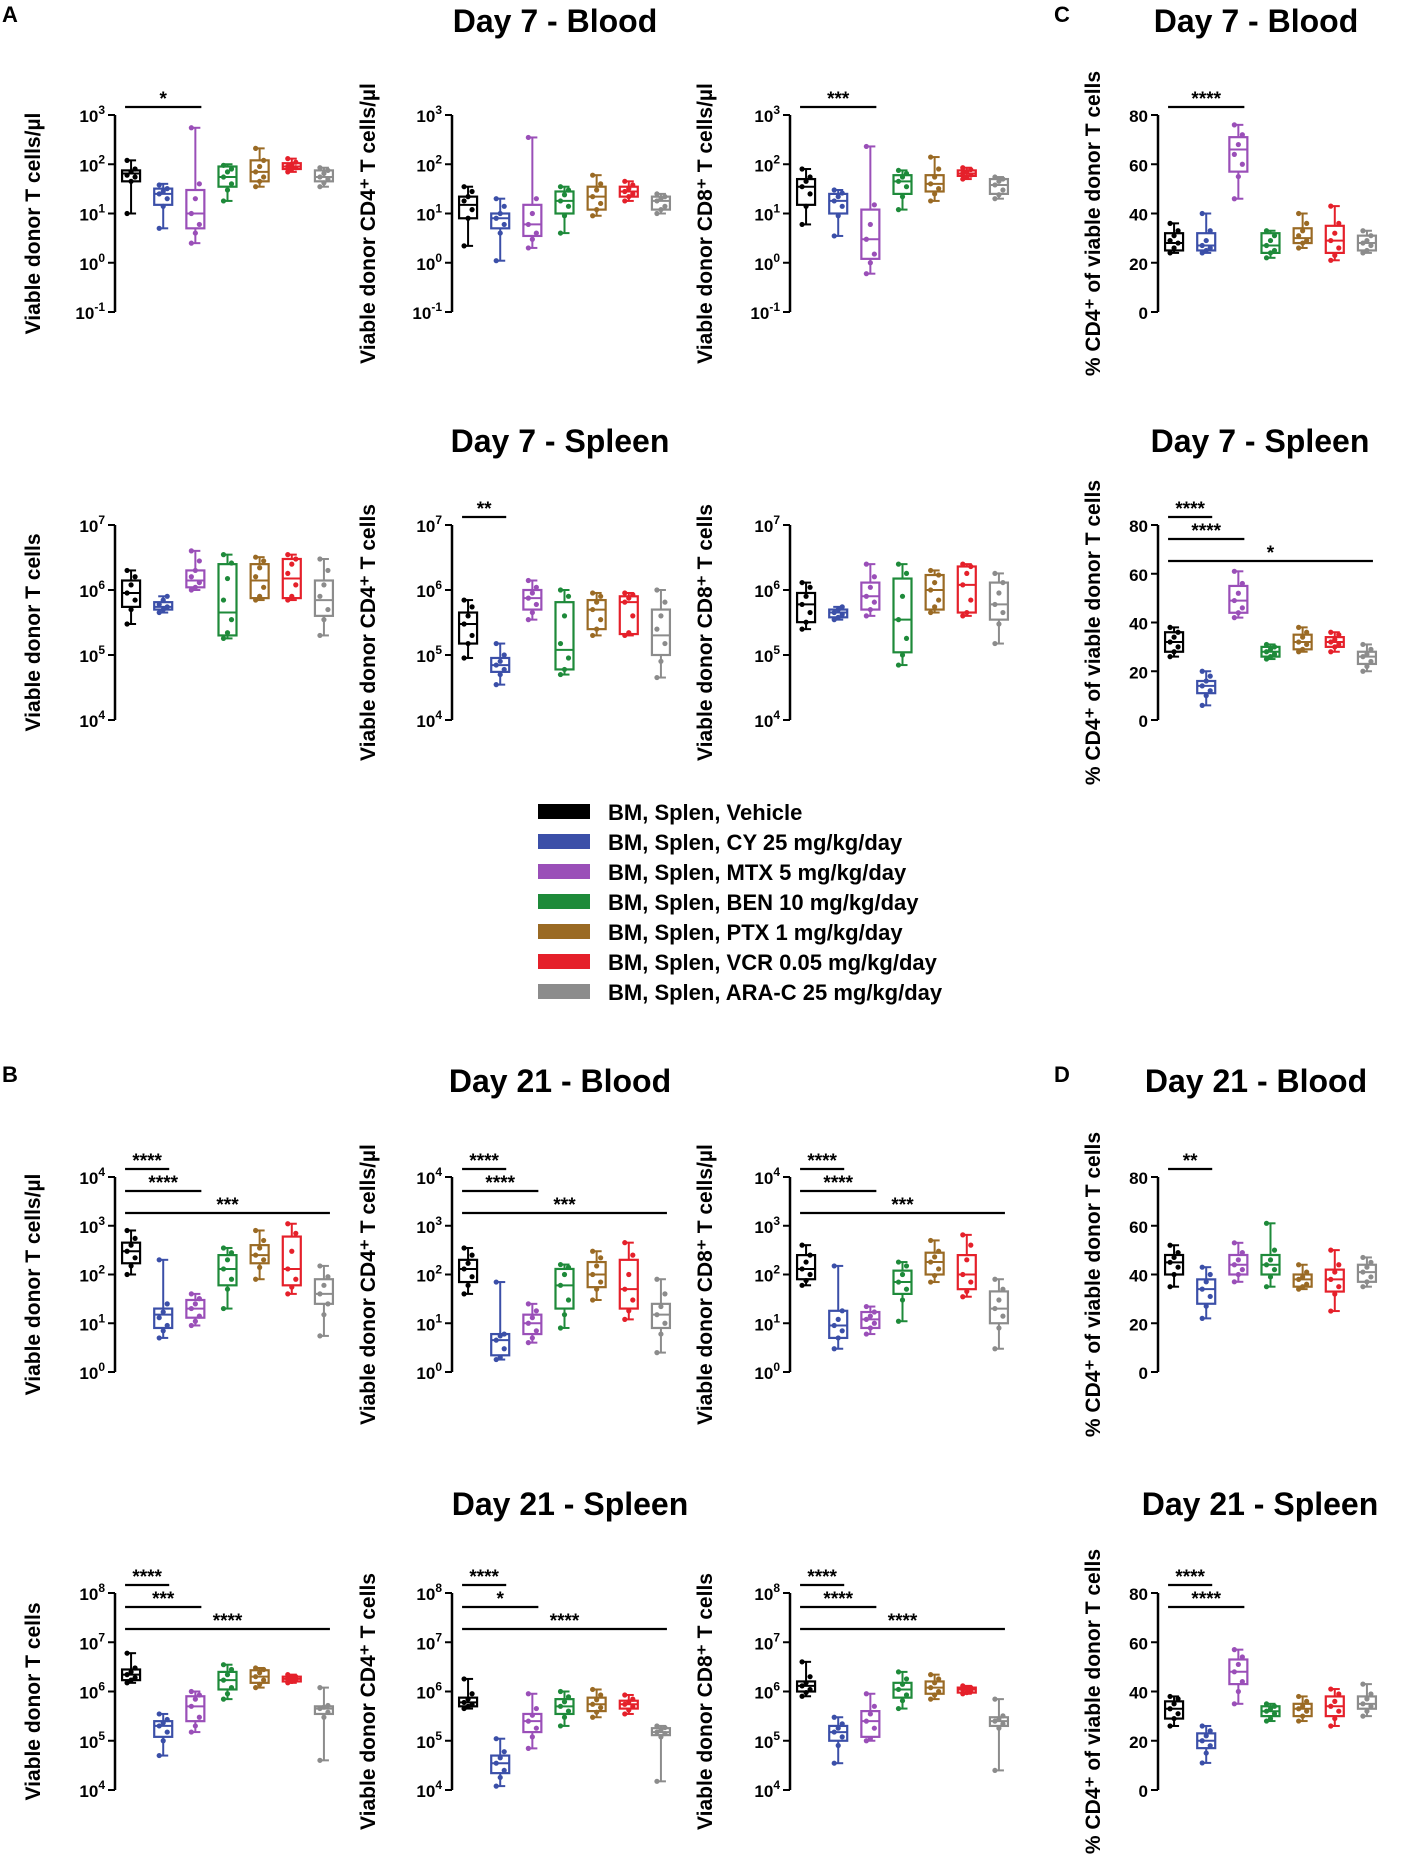 This screenshot has width=1417, height=1870. Describe the element at coordinates (1256, 1081) in the screenshot. I see `title-d-day21-blood: Day 21 - Blood` at that location.